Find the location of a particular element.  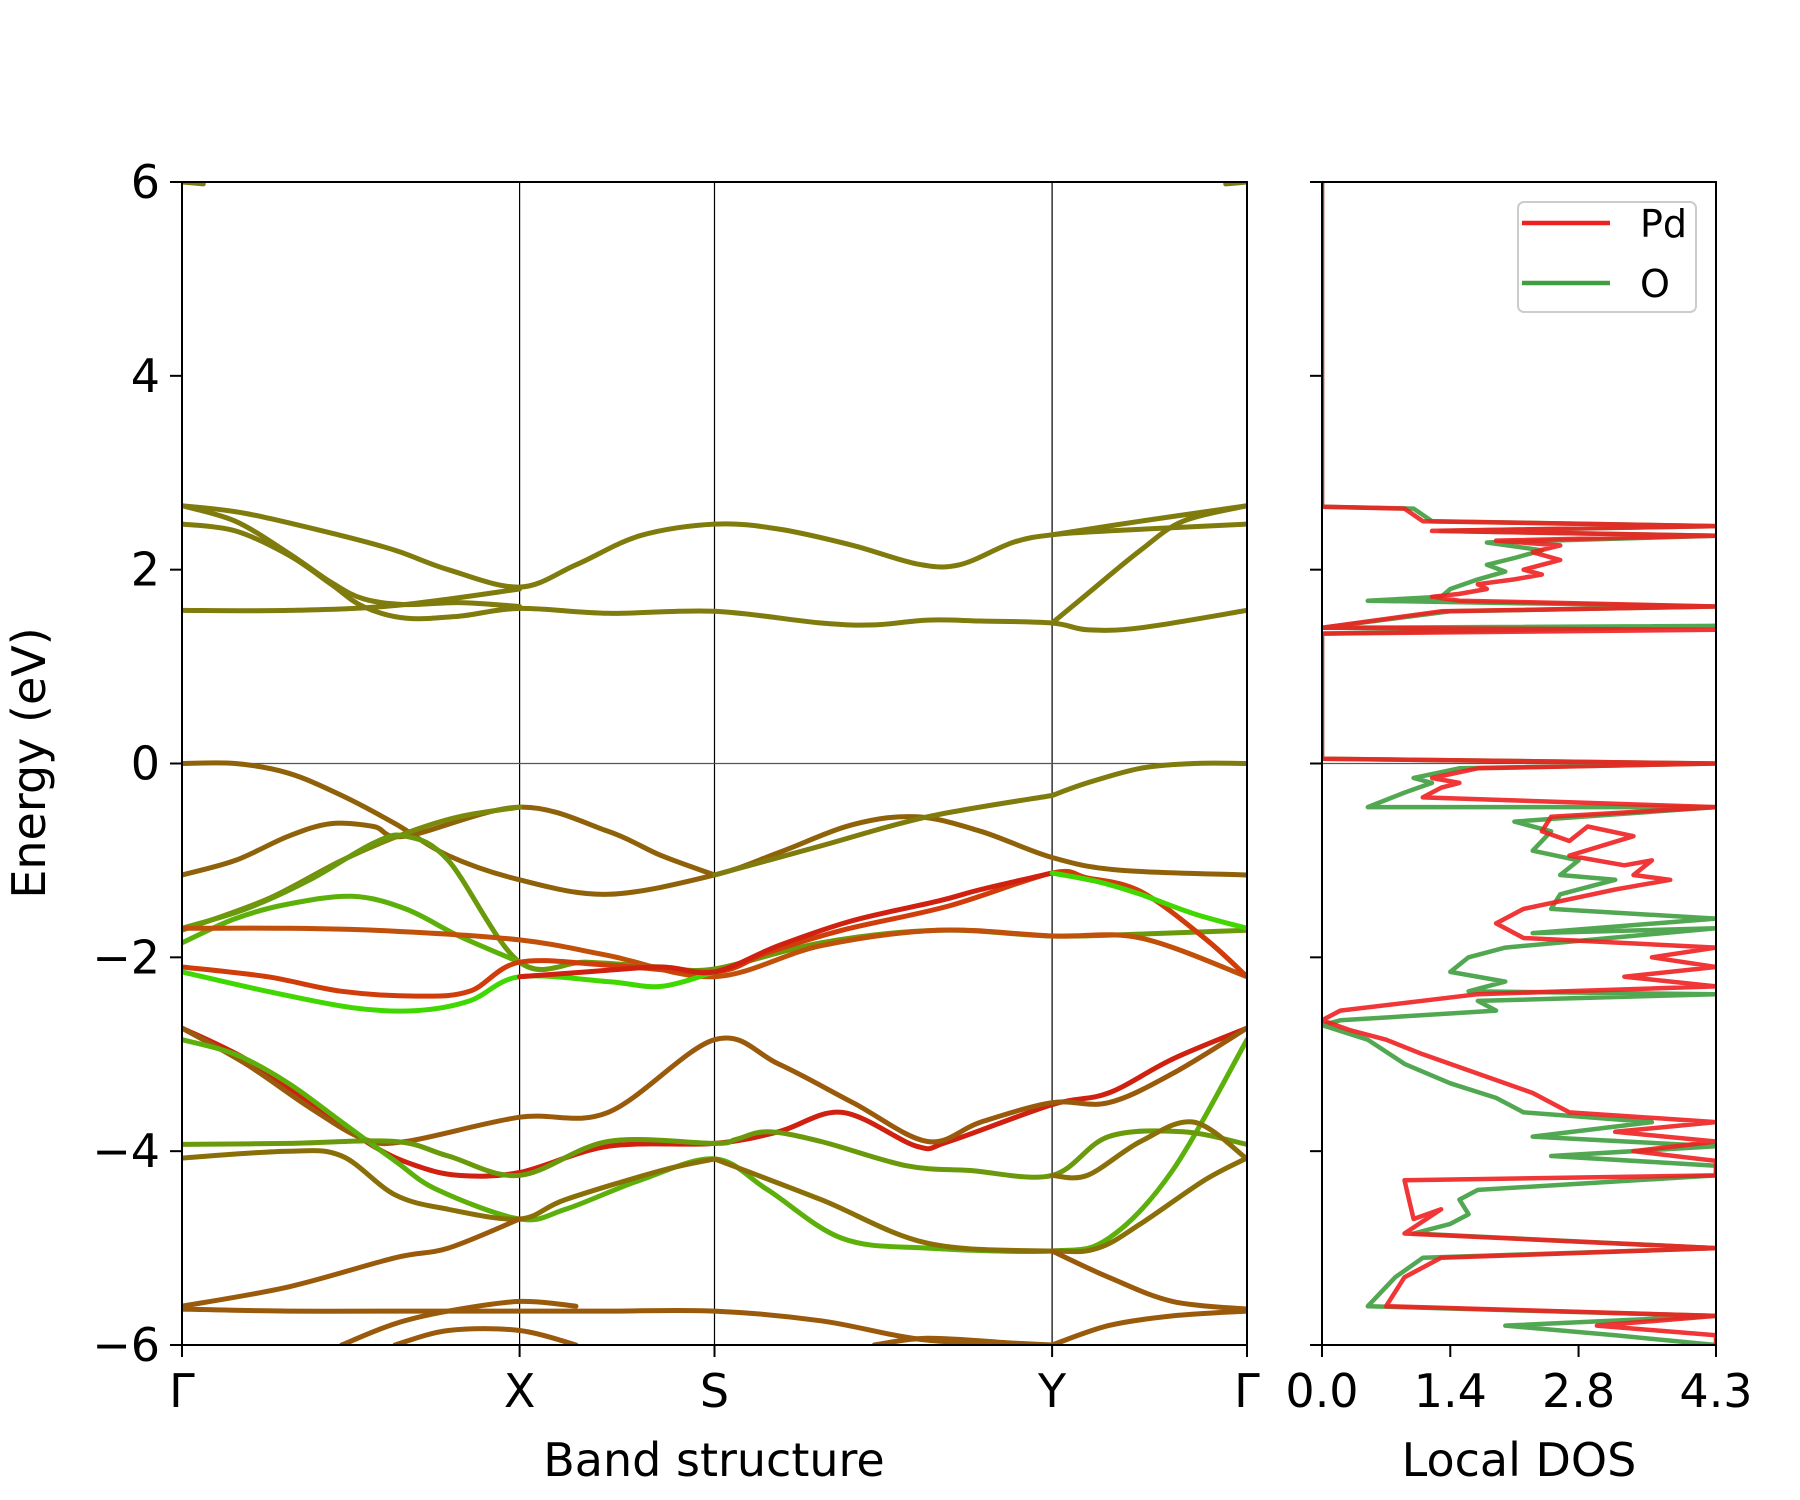

y-axis-title: Energy (eV) is located at coordinates (29, 762).